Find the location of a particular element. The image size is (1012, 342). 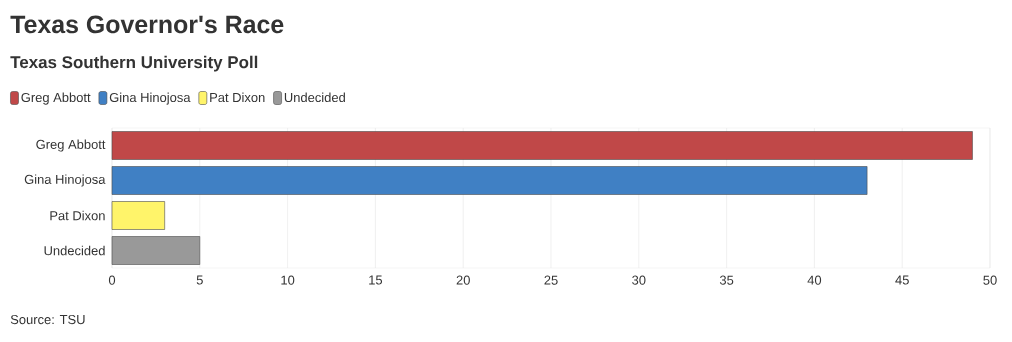

y-tick-label: Pat Dixon is located at coordinates (77, 215).